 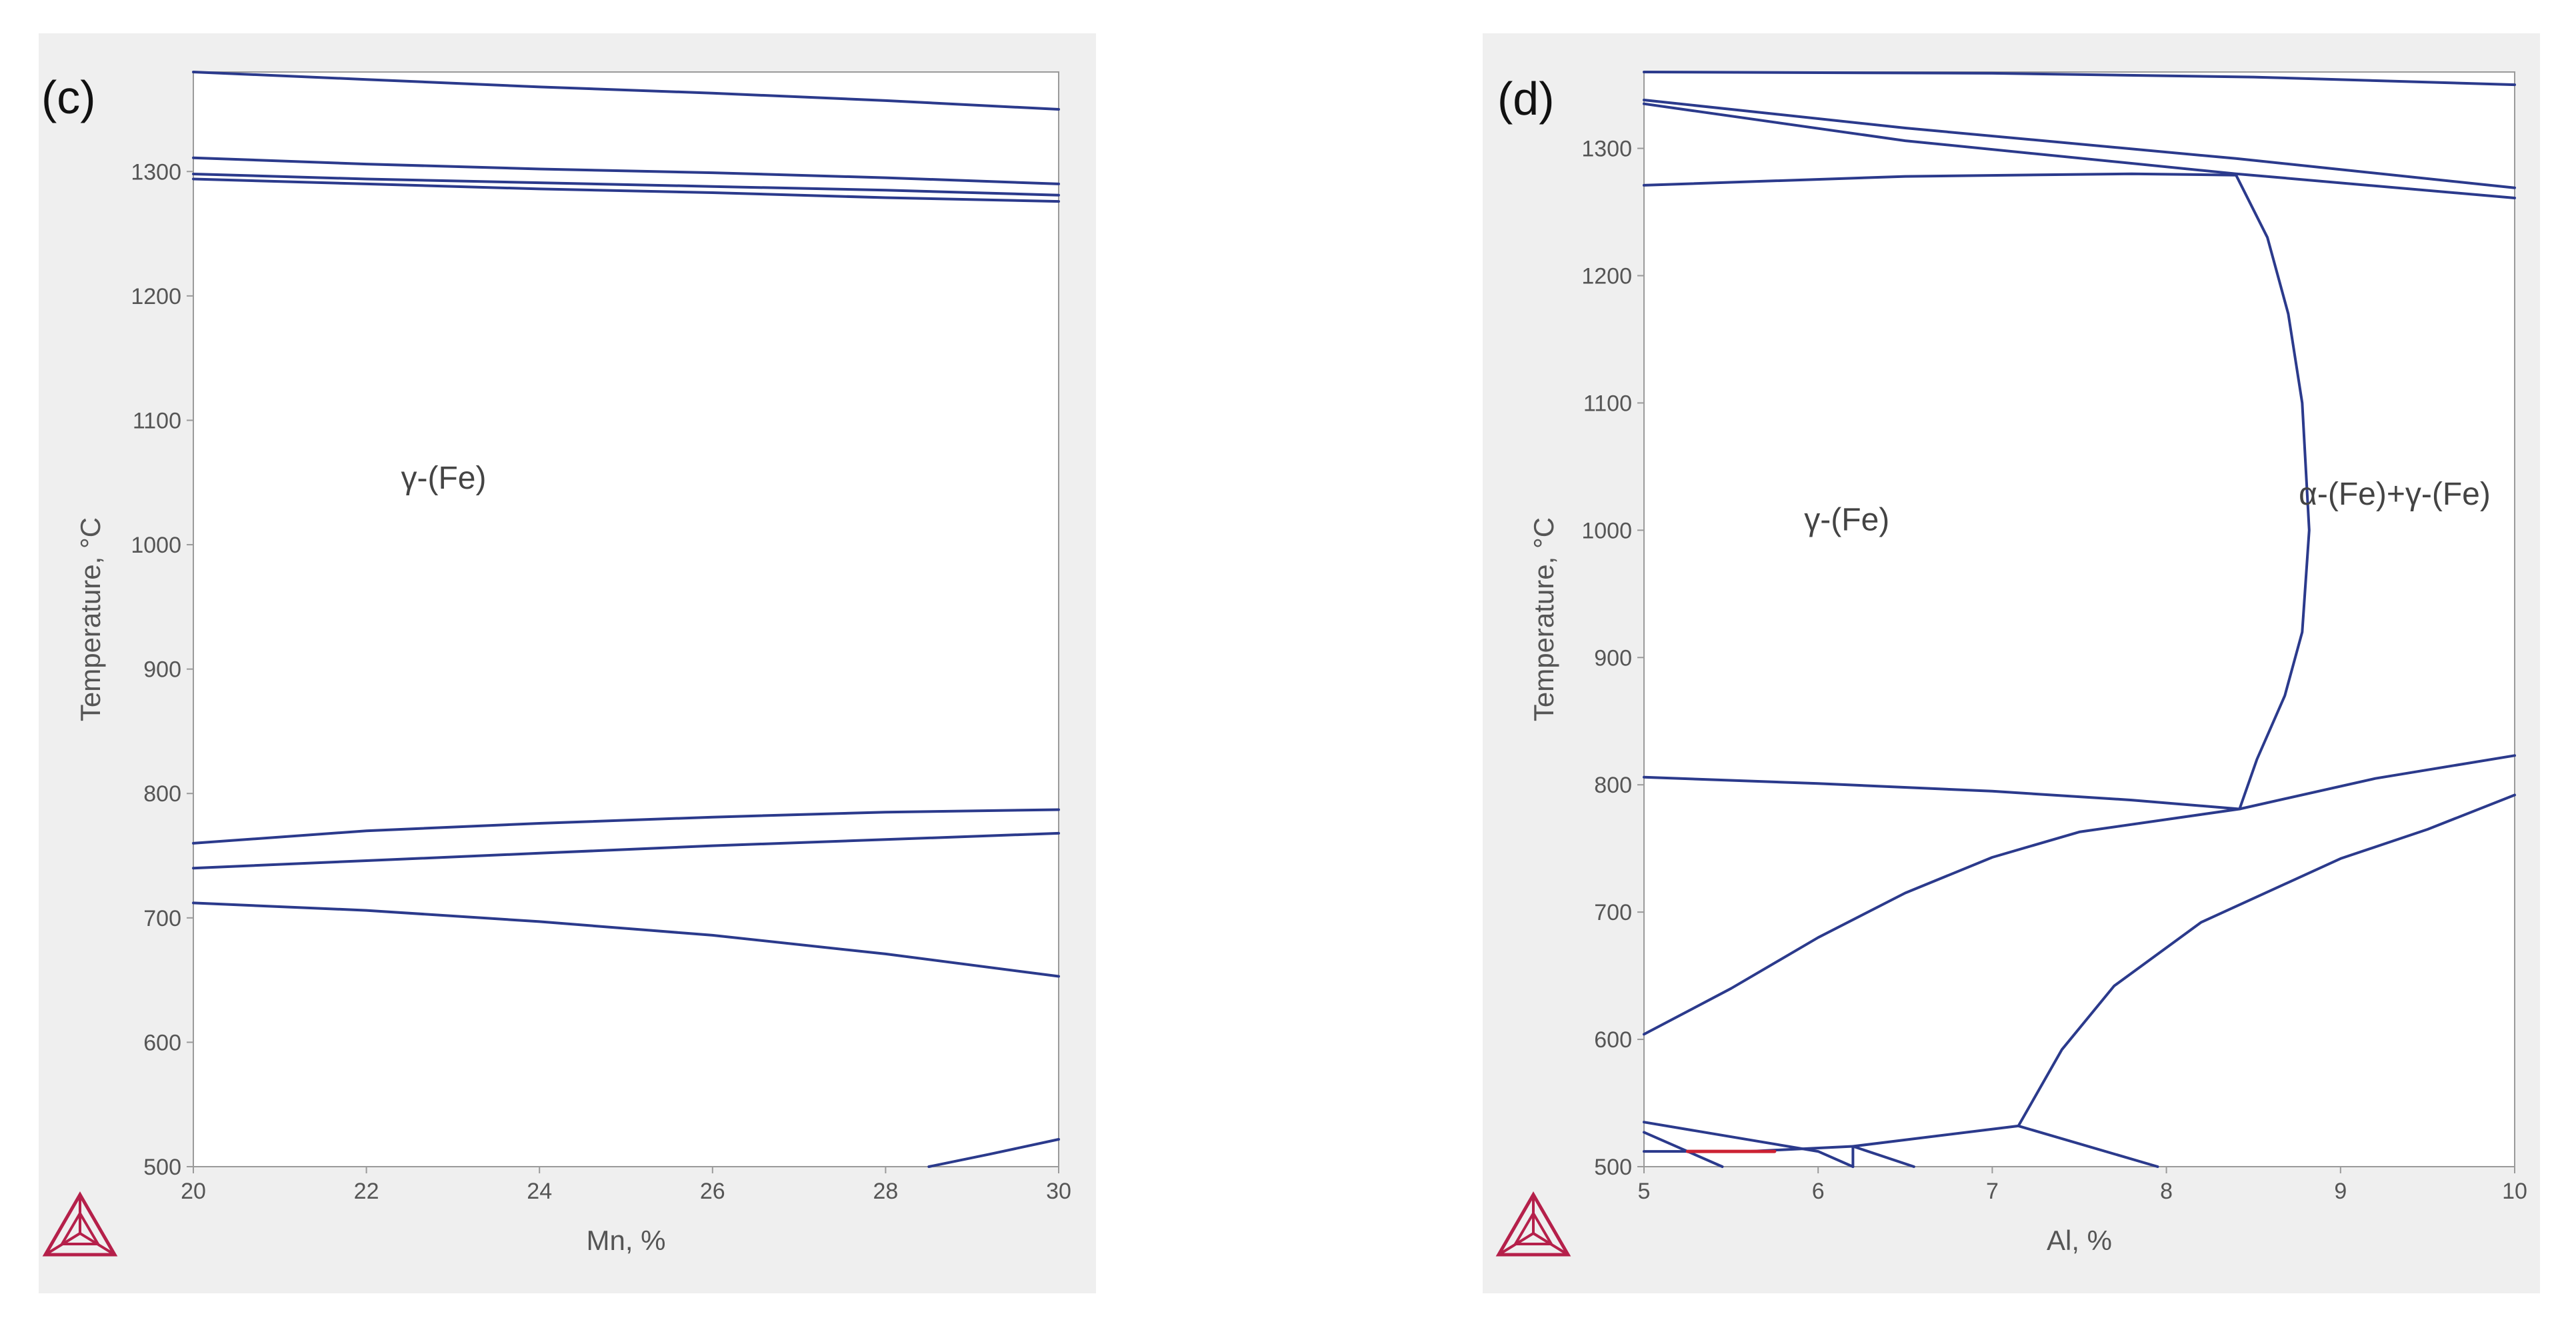 I want to click on x-tick-label: 30, so click(x=1058, y=1191).